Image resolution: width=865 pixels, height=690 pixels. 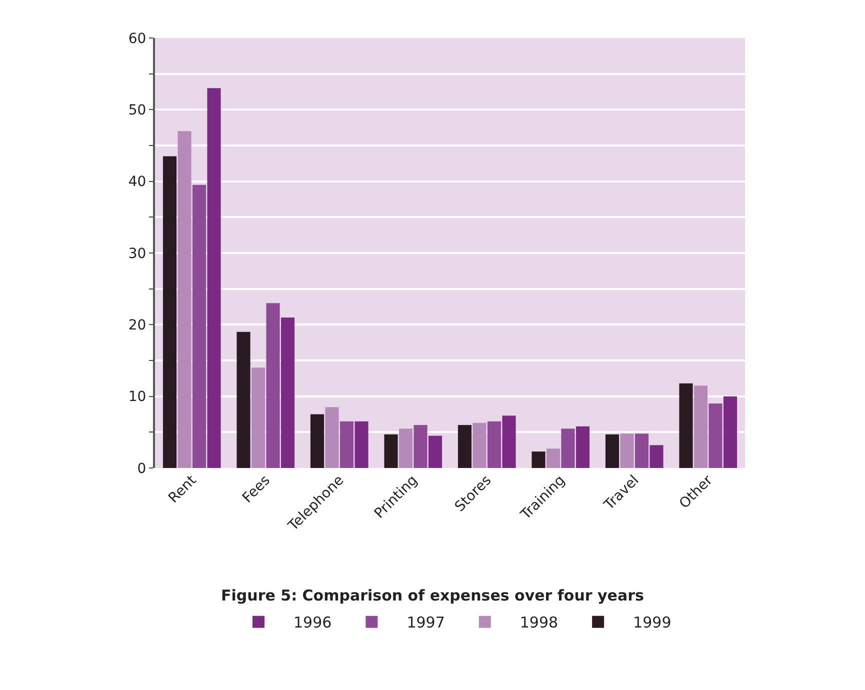 What do you see at coordinates (137, 254) in the screenshot?
I see `y-tick-label: 30` at bounding box center [137, 254].